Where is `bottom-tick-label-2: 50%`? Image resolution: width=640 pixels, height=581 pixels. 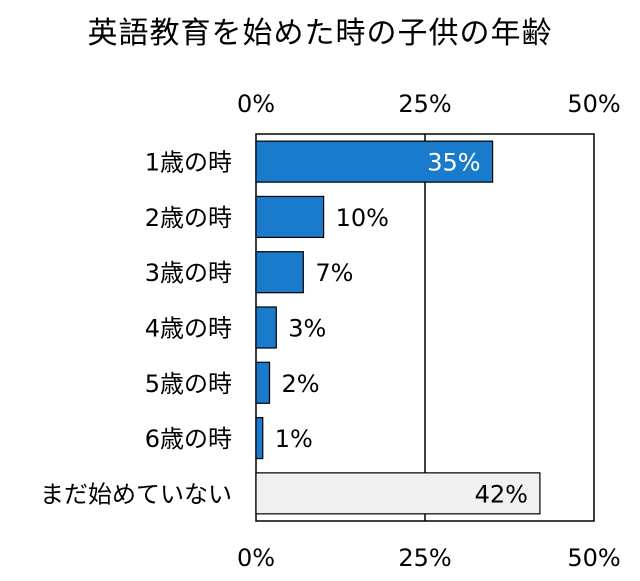
bottom-tick-label-2: 50% is located at coordinates (593, 558).